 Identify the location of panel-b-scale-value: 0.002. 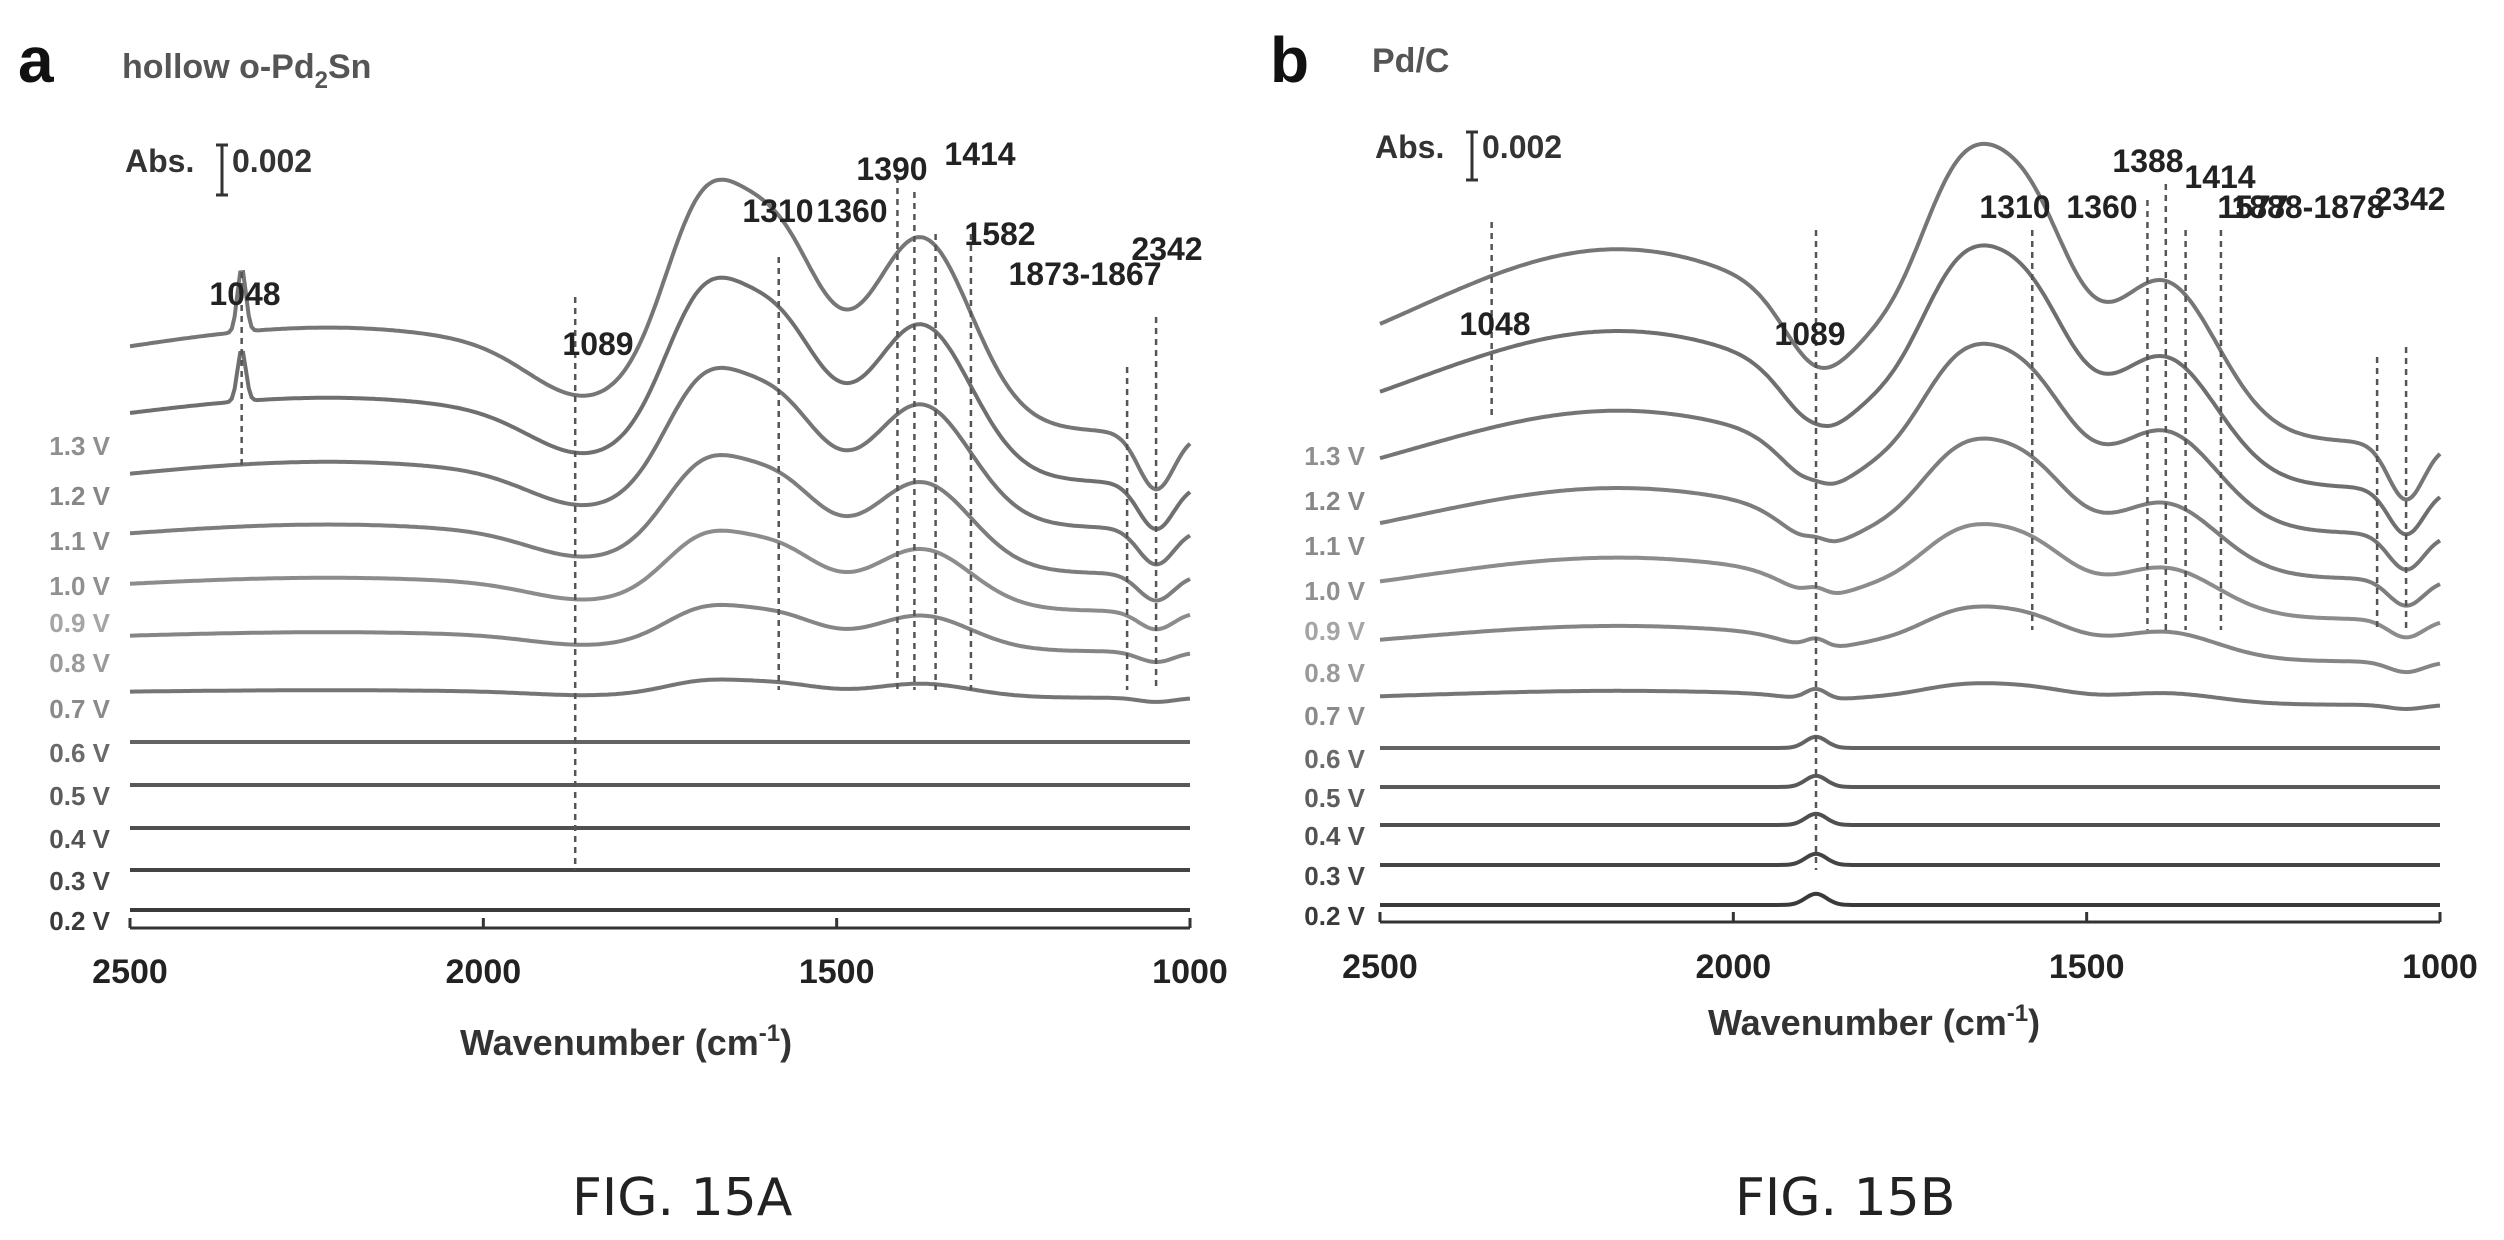
(1522, 147).